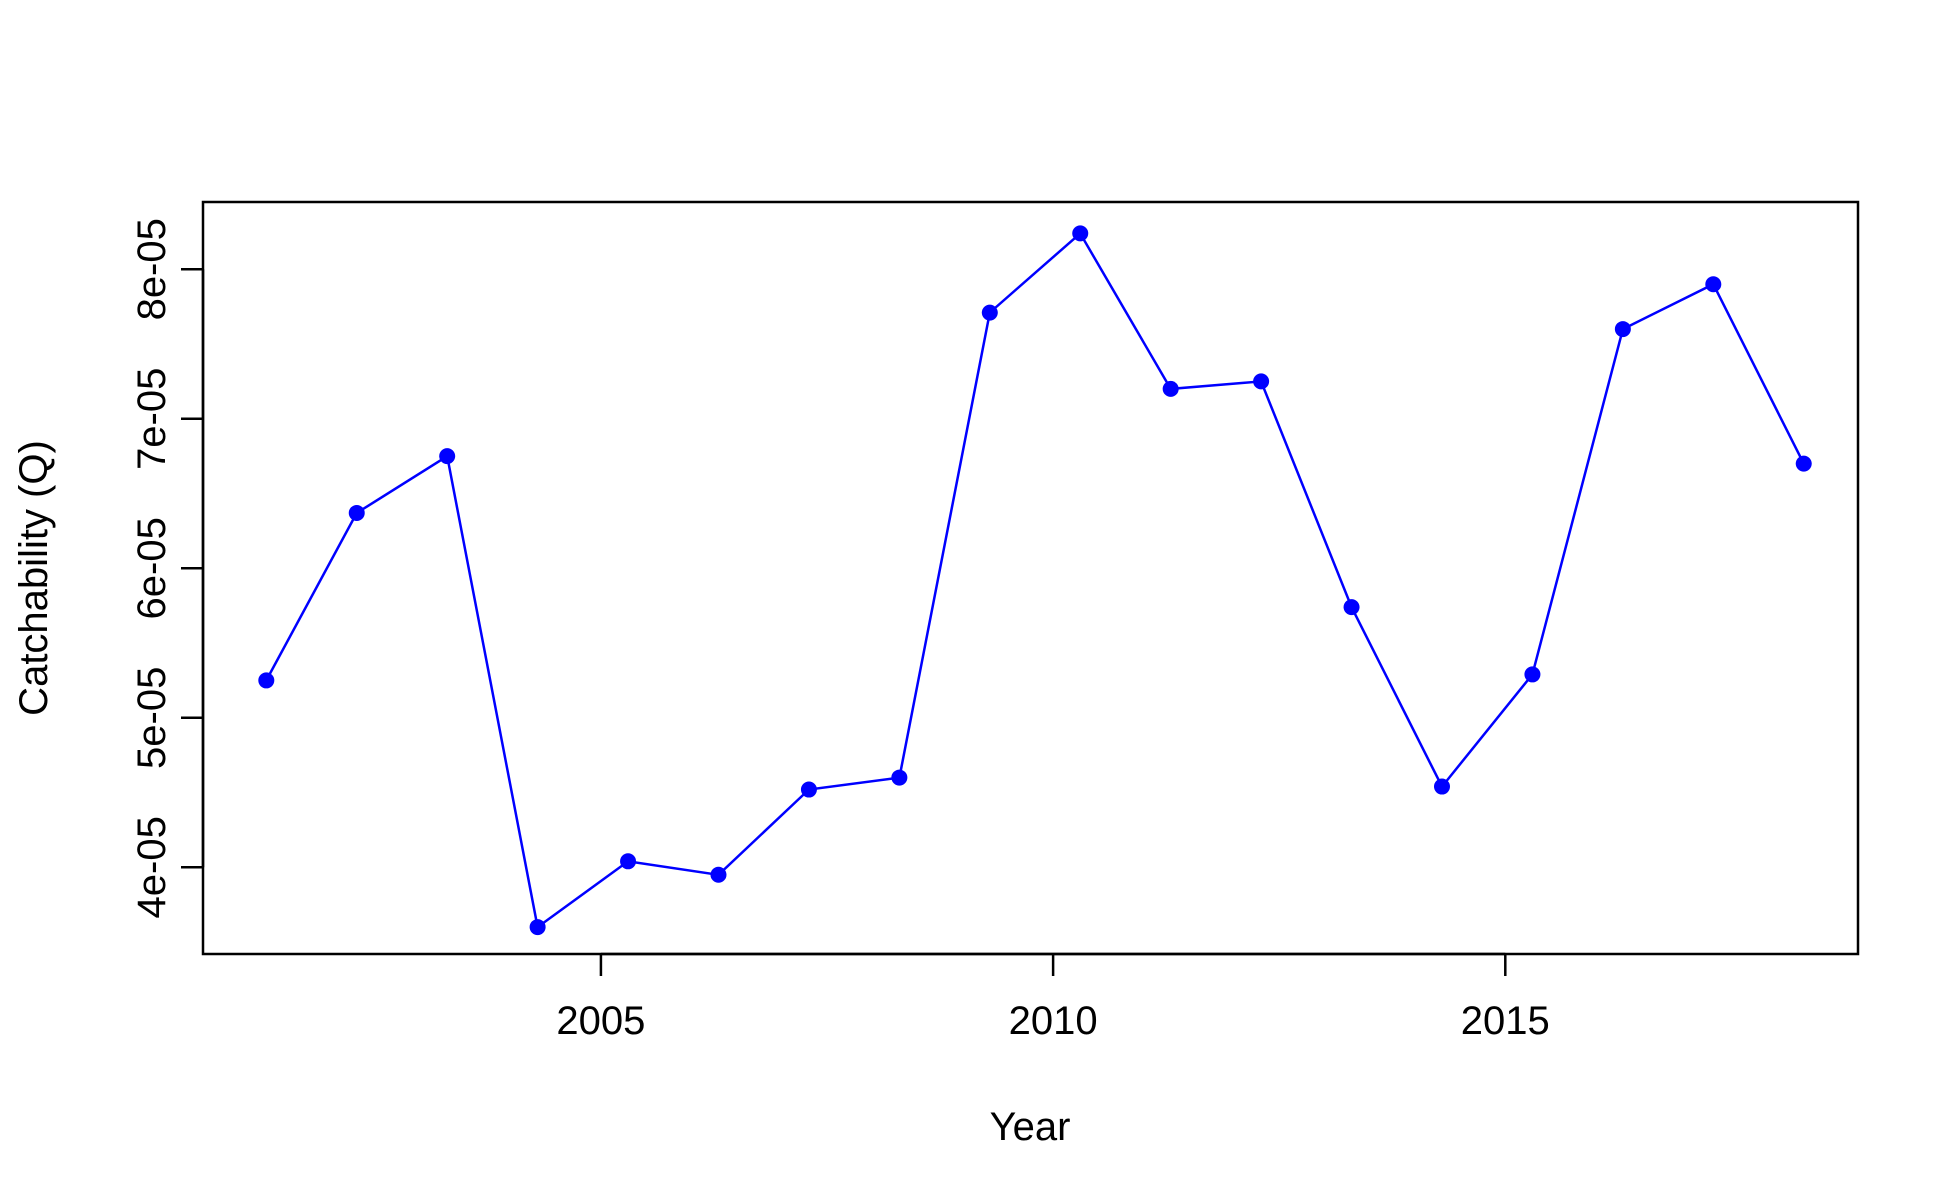  Describe the element at coordinates (152, 867) in the screenshot. I see `y-tick-label: 4e-05` at that location.